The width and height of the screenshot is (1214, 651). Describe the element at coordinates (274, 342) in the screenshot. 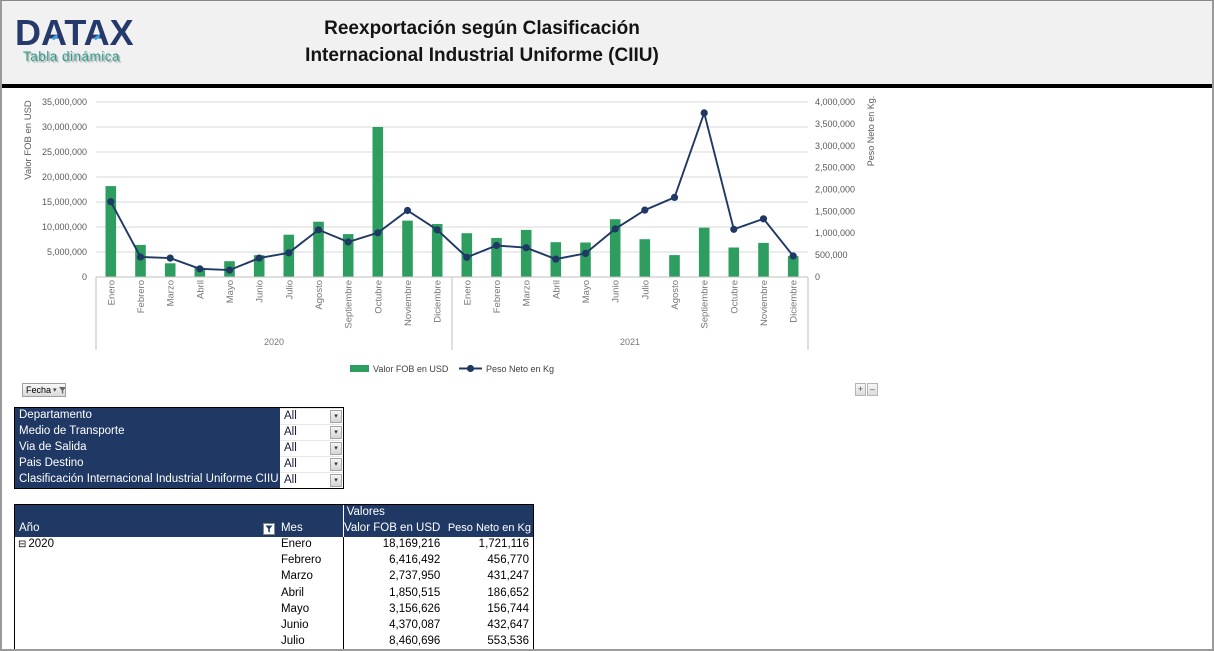

I see `svg-text: 2020` at that location.